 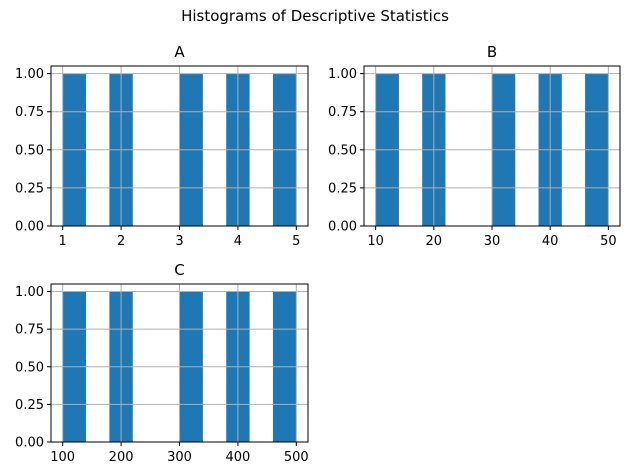 I want to click on x-tick-label-b-2: 20, so click(x=434, y=241).